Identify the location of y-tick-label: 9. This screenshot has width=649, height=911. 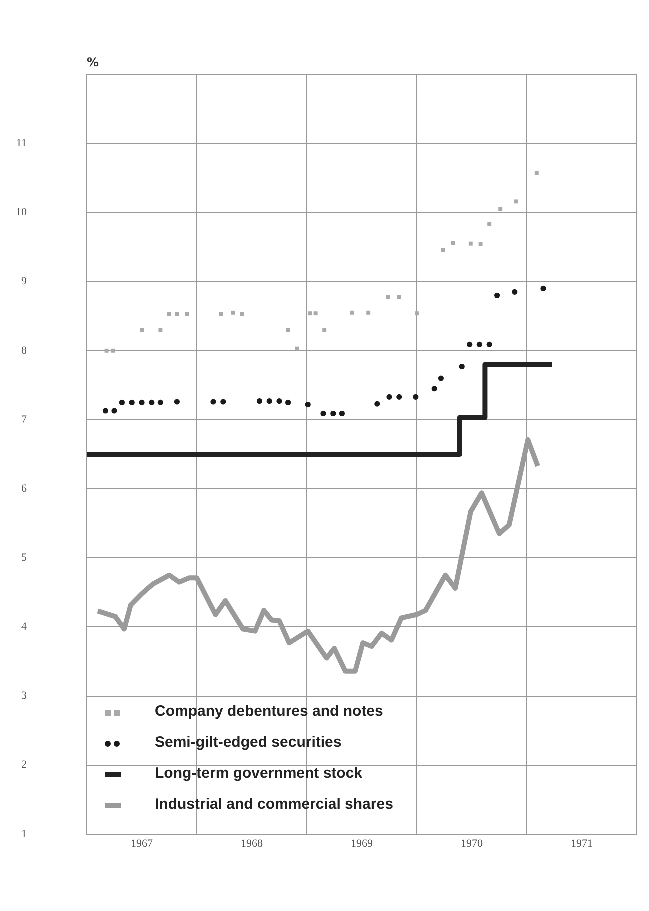
(25, 282).